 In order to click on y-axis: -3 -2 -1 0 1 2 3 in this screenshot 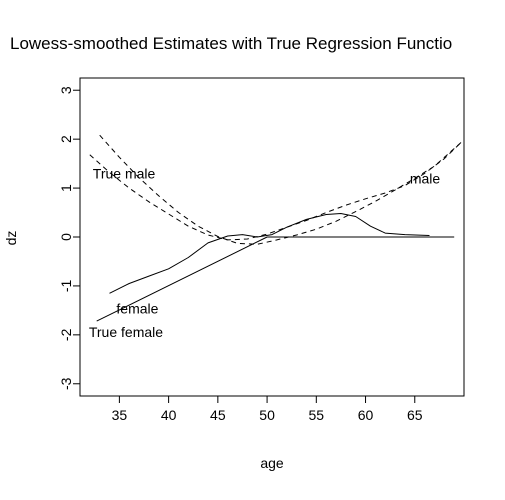, I will do `click(69, 238)`.